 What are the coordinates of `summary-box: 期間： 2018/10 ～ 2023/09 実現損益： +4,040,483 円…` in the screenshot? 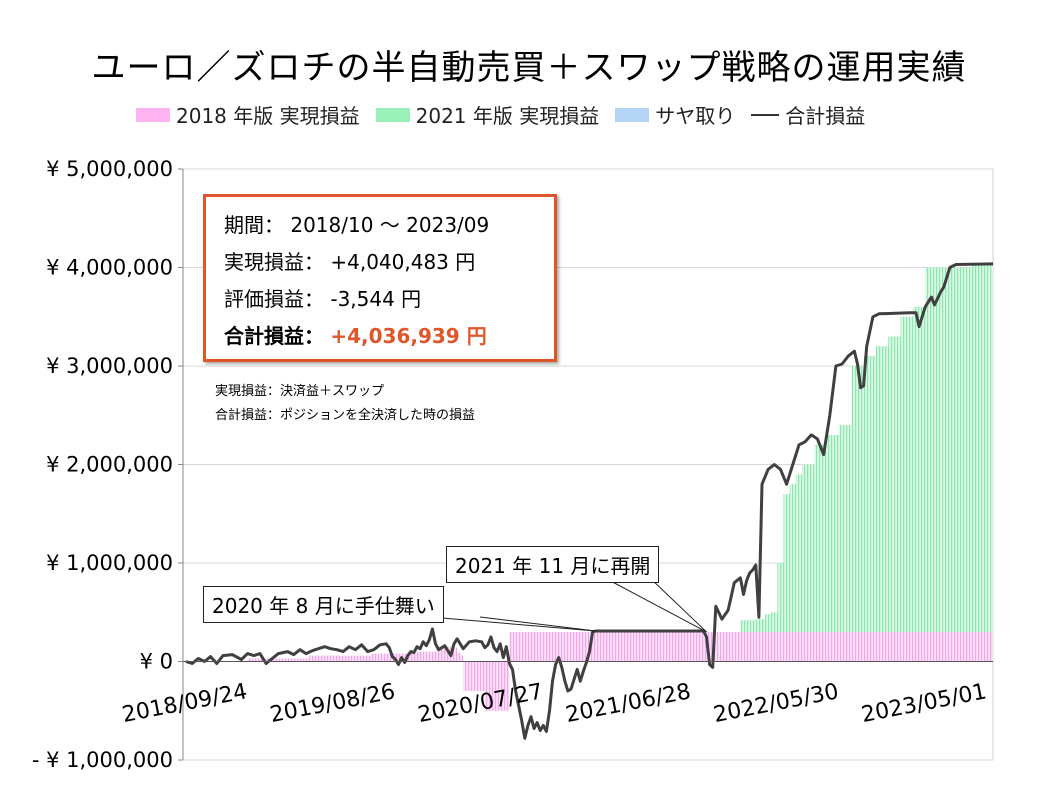 It's located at (380, 278).